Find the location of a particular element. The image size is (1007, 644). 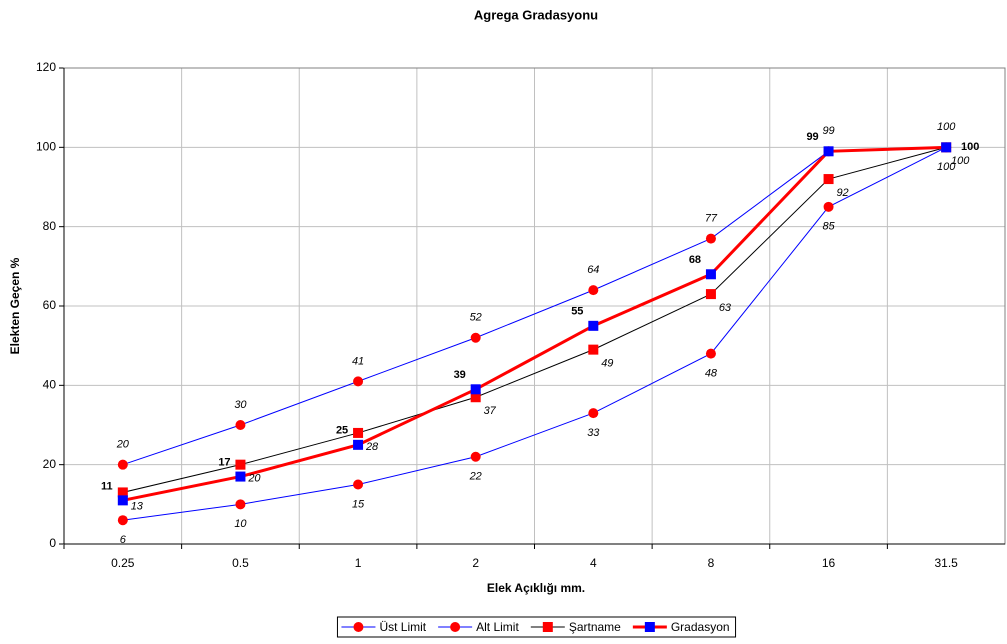

legend-label: Alt Limit is located at coordinates (497, 627).